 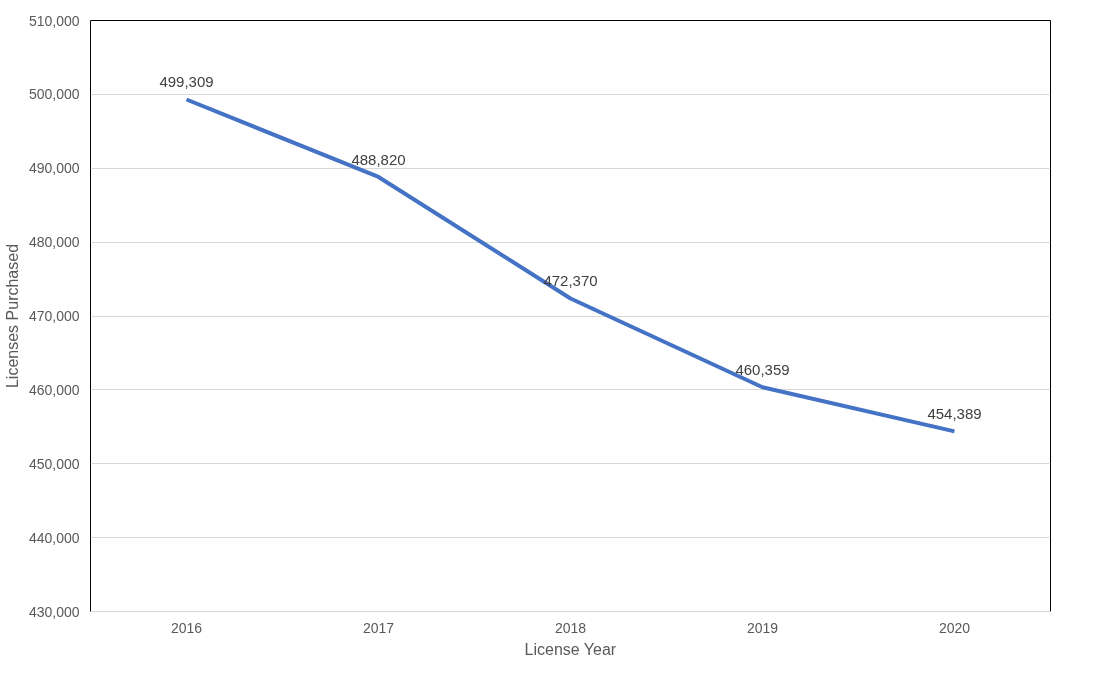 What do you see at coordinates (54, 389) in the screenshot?
I see `y-tick-label: 460,000` at bounding box center [54, 389].